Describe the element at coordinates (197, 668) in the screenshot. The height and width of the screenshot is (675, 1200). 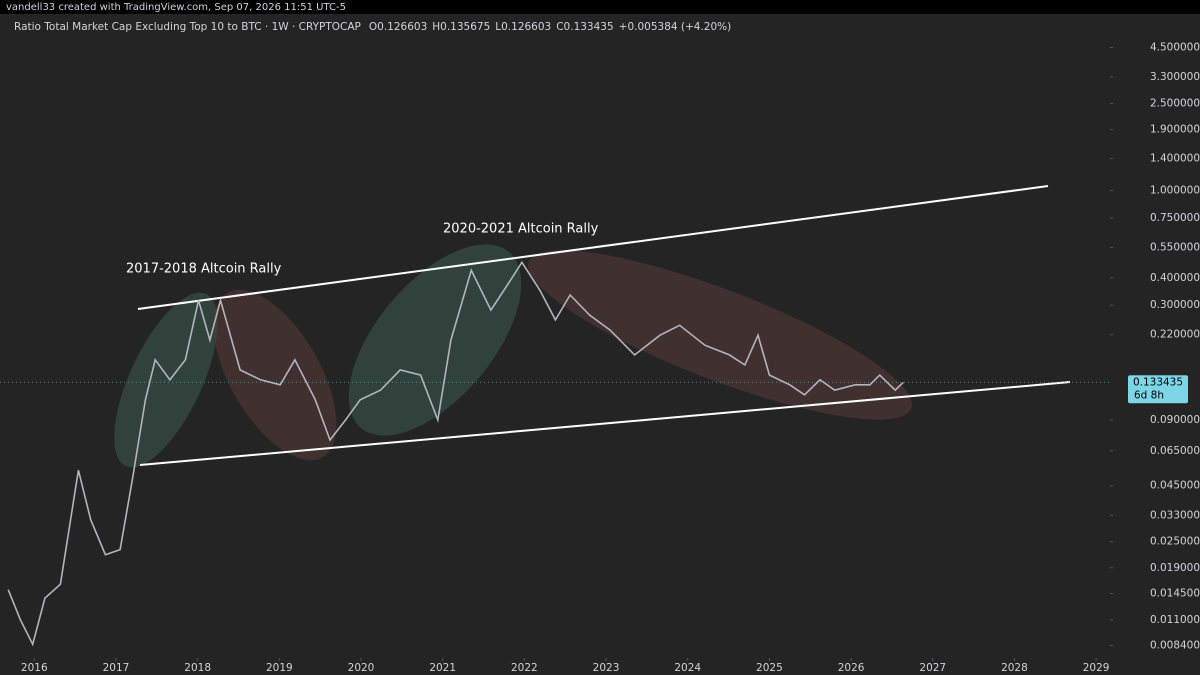
I see `x-tick-label: 2018` at that location.